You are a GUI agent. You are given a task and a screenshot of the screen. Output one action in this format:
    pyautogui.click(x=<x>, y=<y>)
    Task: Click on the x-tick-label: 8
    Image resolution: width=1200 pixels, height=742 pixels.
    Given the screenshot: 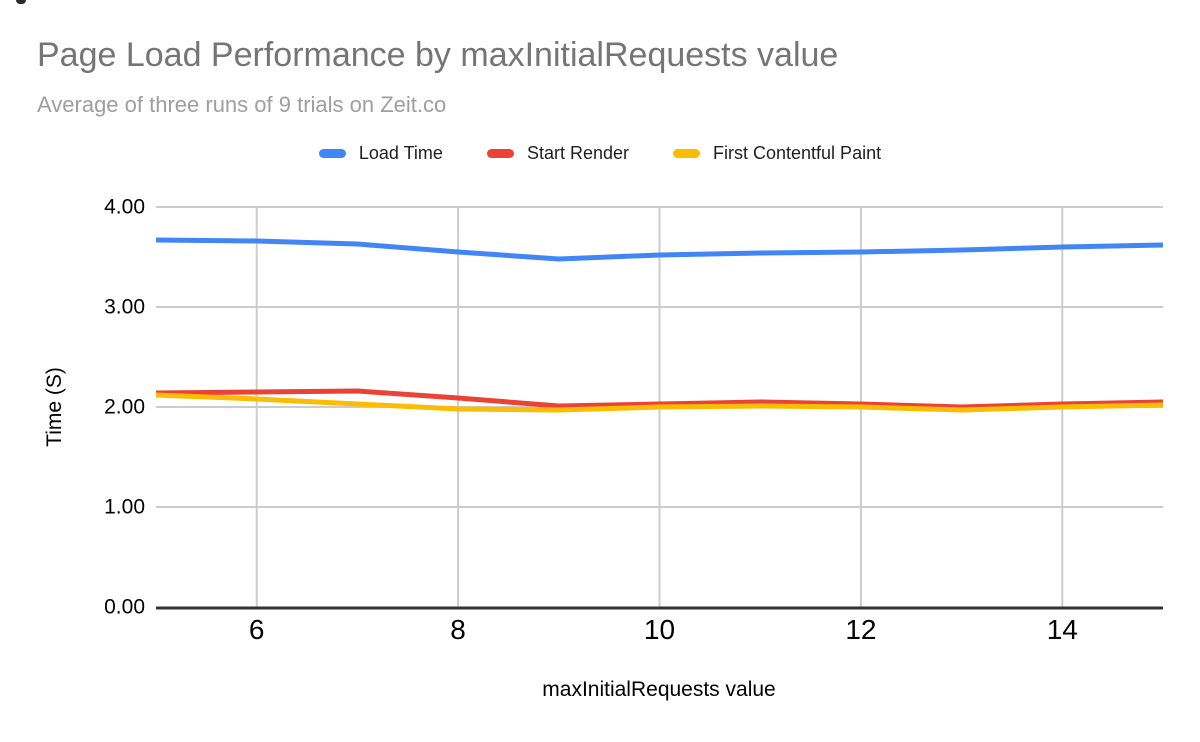 What is the action you would take?
    pyautogui.click(x=458, y=629)
    